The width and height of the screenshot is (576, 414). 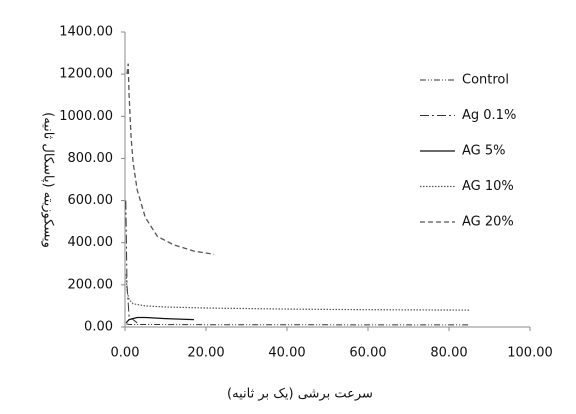 What do you see at coordinates (286, 353) in the screenshot?
I see `x-tick-label: 40.00` at bounding box center [286, 353].